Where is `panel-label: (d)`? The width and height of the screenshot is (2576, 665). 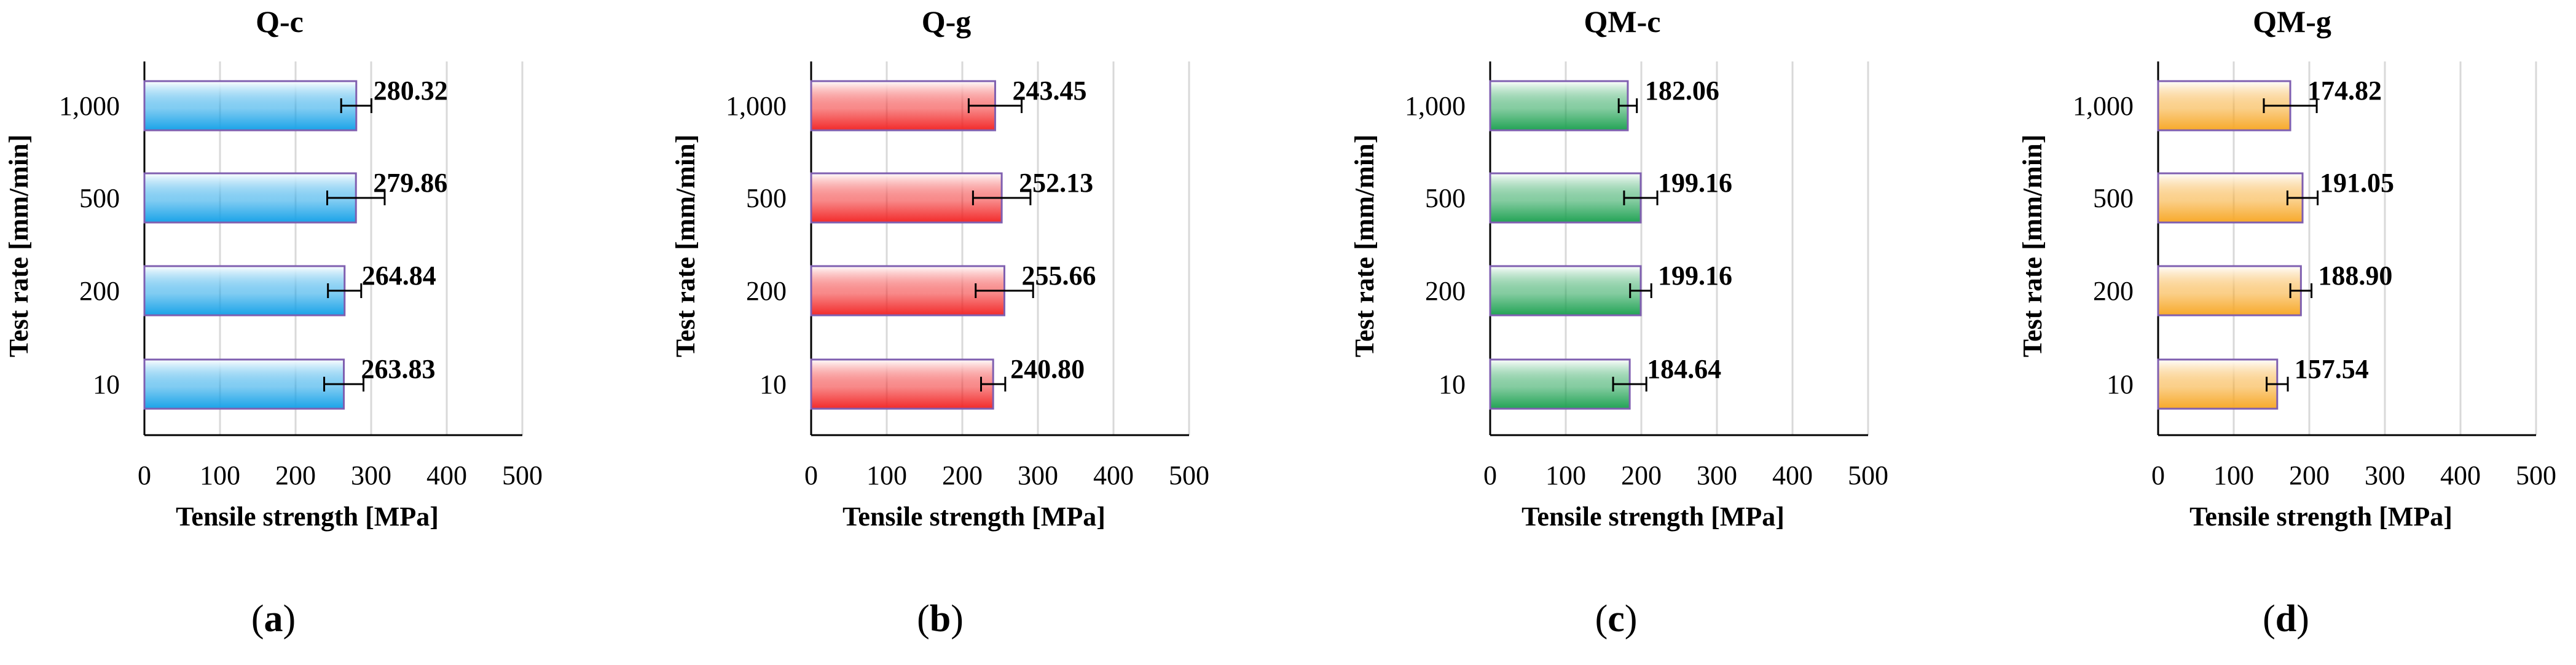
panel-label: (d) is located at coordinates (2286, 619).